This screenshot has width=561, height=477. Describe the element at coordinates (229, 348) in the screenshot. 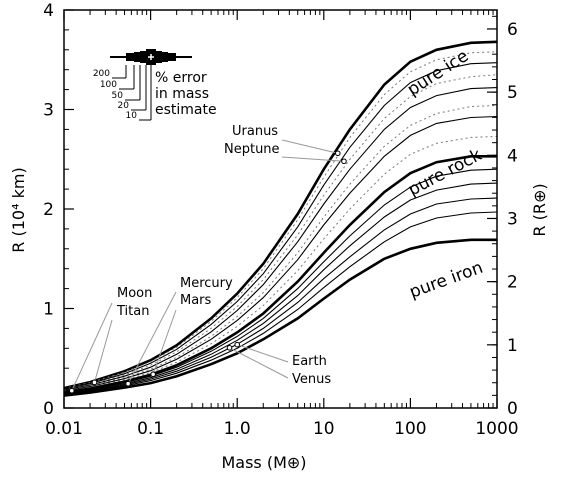

I see `venus-marker` at that location.